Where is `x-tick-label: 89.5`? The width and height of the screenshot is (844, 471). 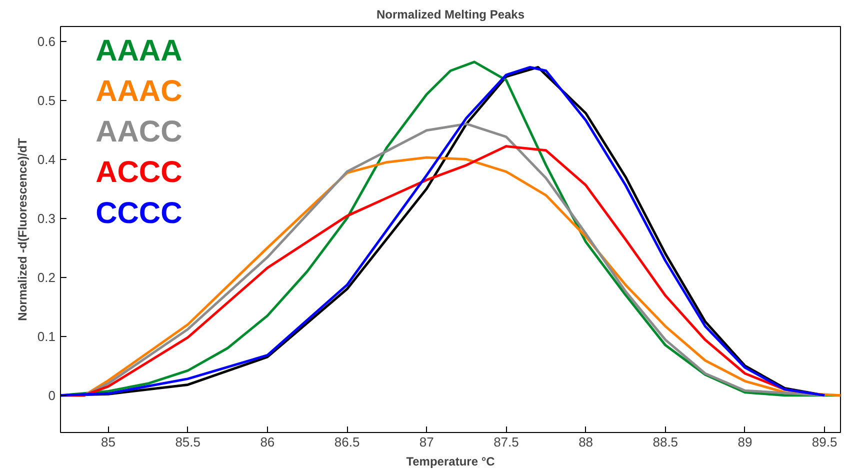
x-tick-label: 89.5 is located at coordinates (825, 442).